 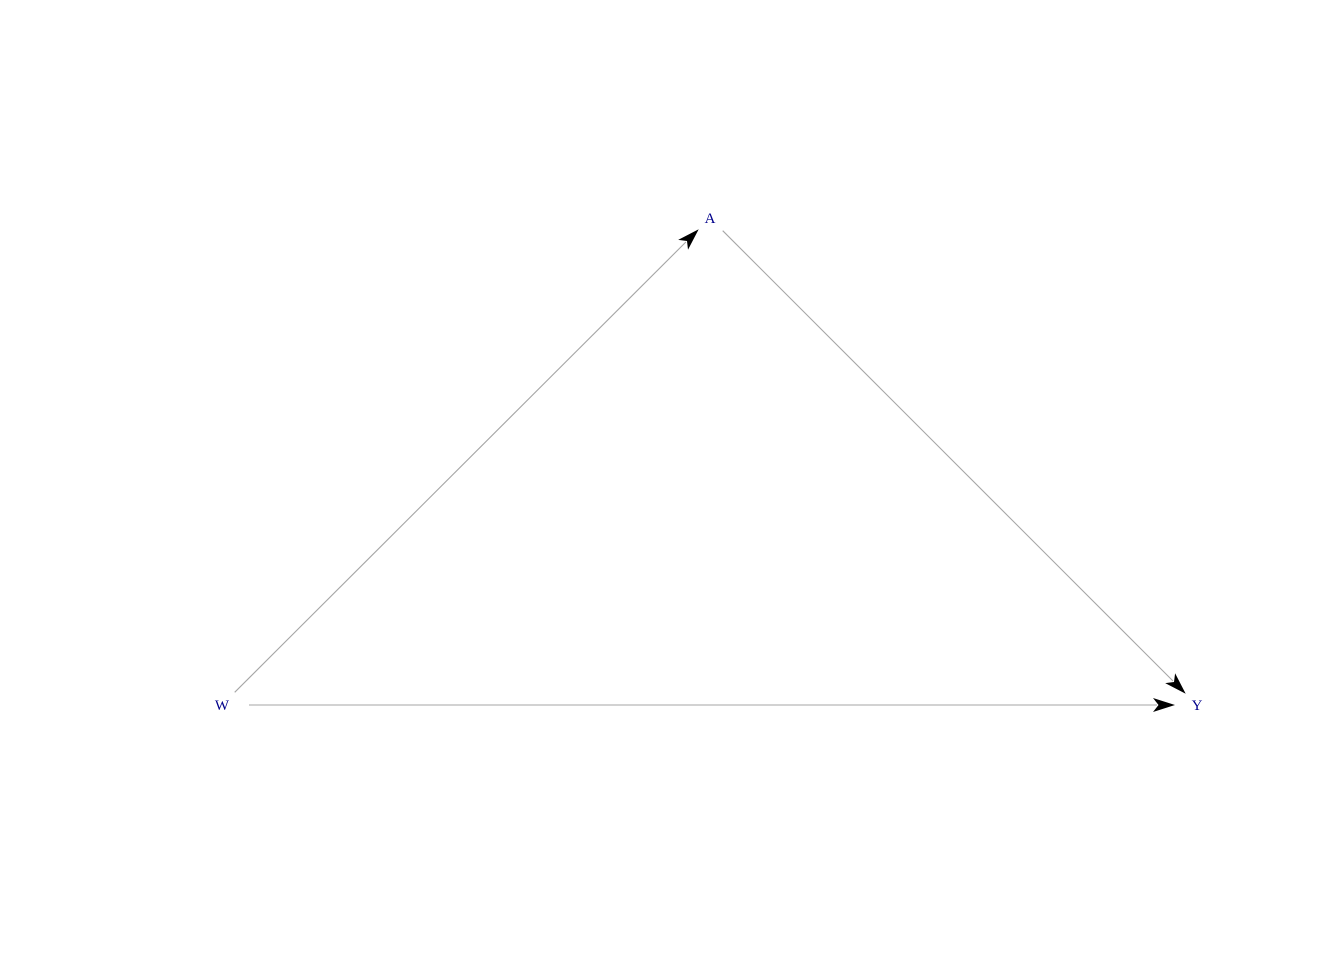 What do you see at coordinates (222, 706) in the screenshot?
I see `node-W-label: W` at bounding box center [222, 706].